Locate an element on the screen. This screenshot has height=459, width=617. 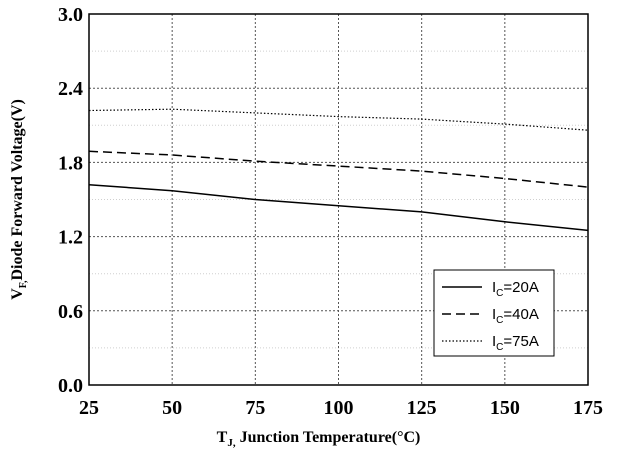
legend-box is located at coordinates (494, 313).